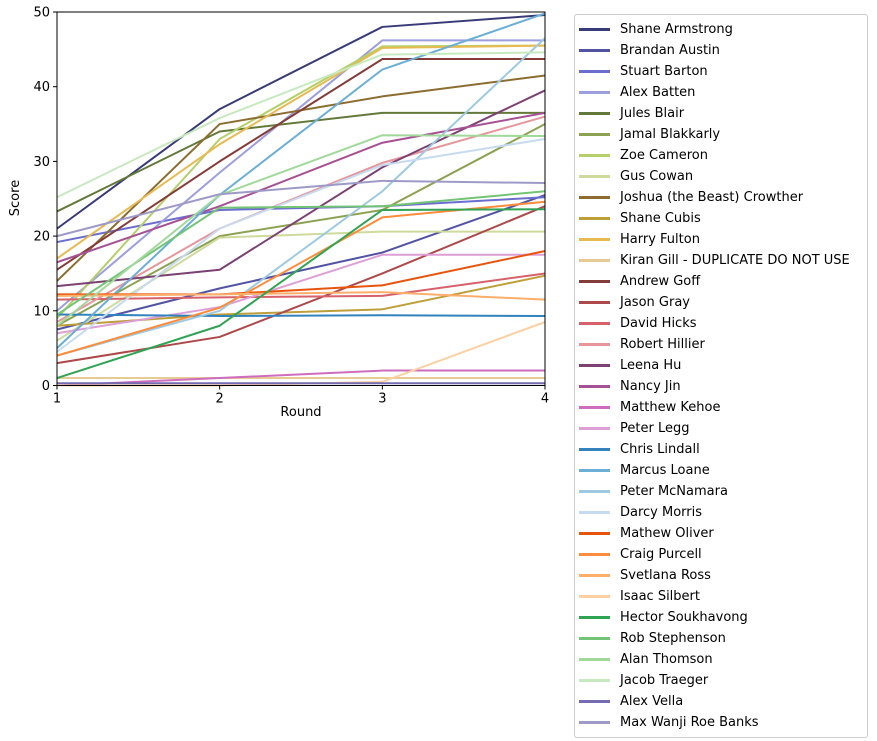 The width and height of the screenshot is (877, 741). Describe the element at coordinates (57, 399) in the screenshot. I see `x-tick-label: 1` at that location.